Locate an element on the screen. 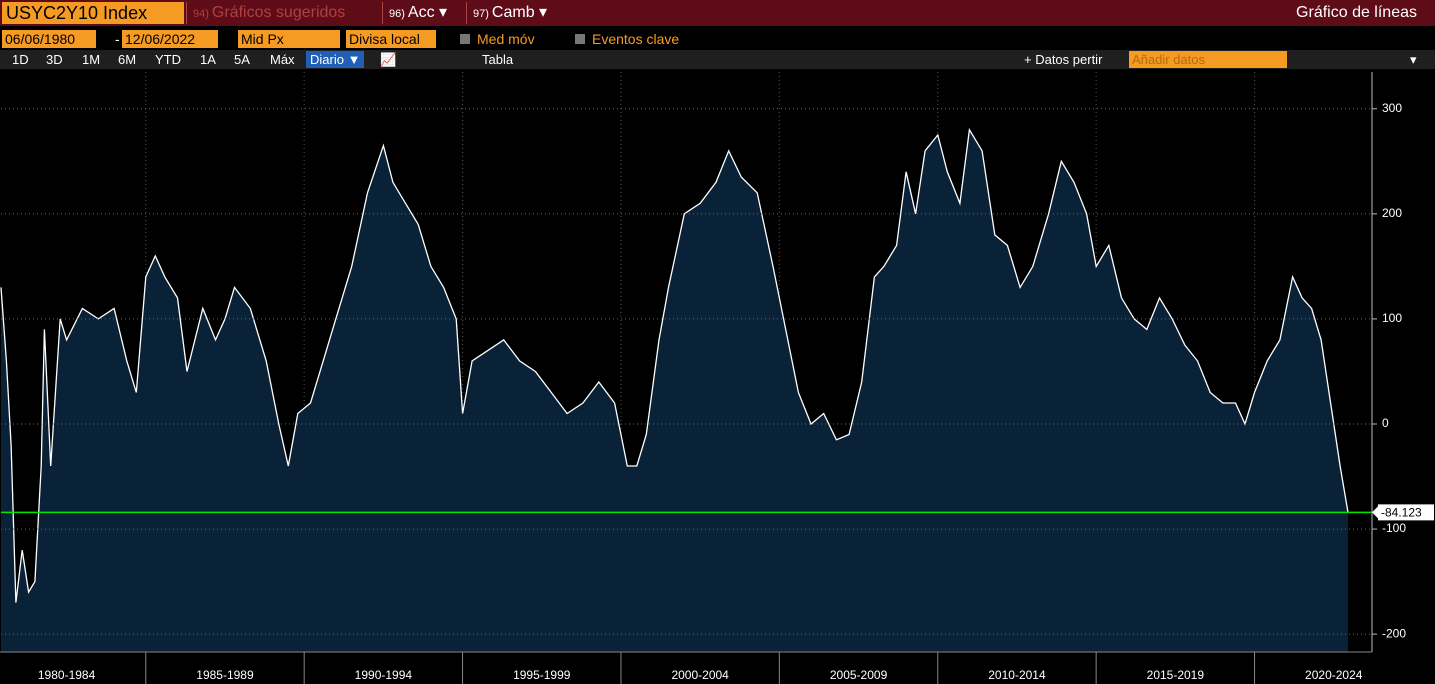  menu: 94) Gráficos sugeridos is located at coordinates (265, 13).